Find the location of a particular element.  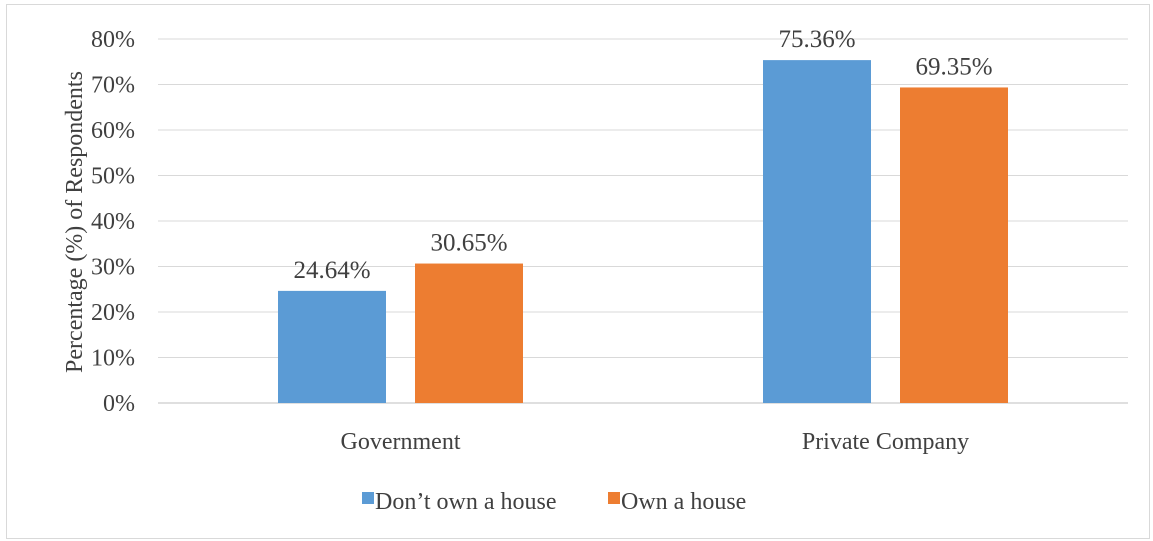

data-label: 69.35% is located at coordinates (953, 66).